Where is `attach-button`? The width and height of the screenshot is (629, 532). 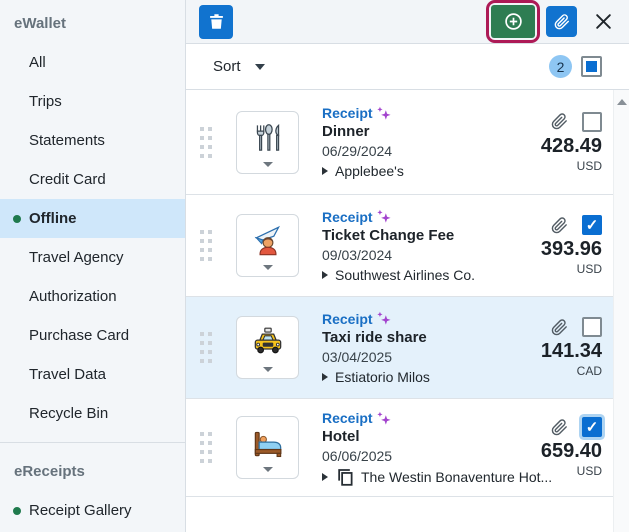 attach-button is located at coordinates (561, 21).